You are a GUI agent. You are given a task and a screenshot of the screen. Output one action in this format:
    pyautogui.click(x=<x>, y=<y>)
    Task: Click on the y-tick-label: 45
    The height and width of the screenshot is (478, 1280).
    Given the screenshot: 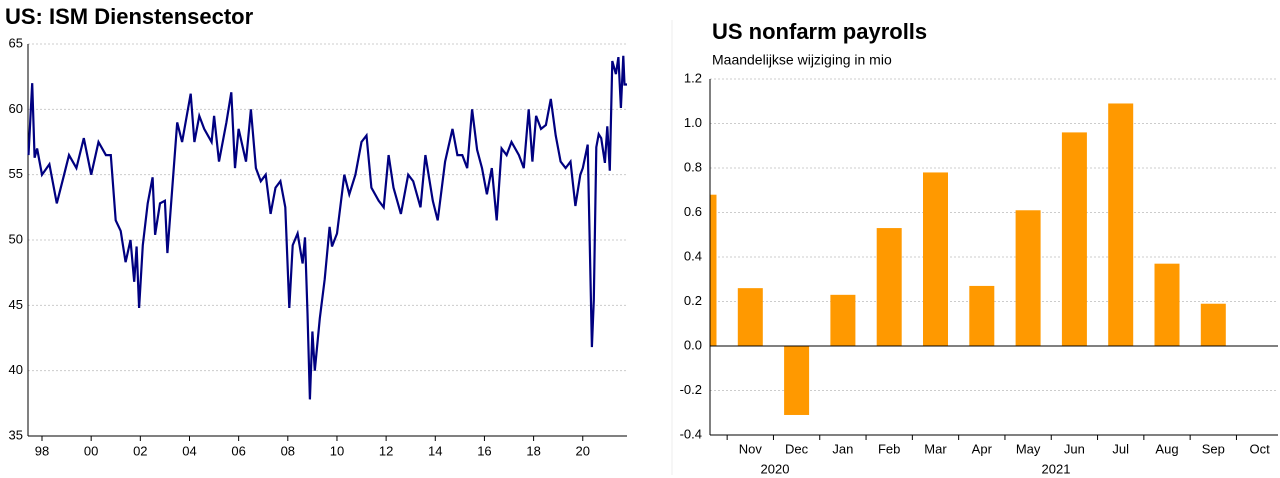 What is the action you would take?
    pyautogui.click(x=16, y=304)
    